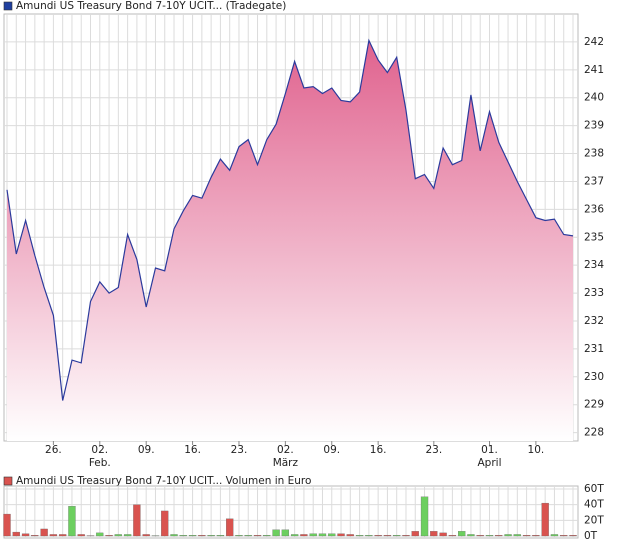  What do you see at coordinates (594, 505) in the screenshot?
I see `y-tick-label: 40T` at bounding box center [594, 505].